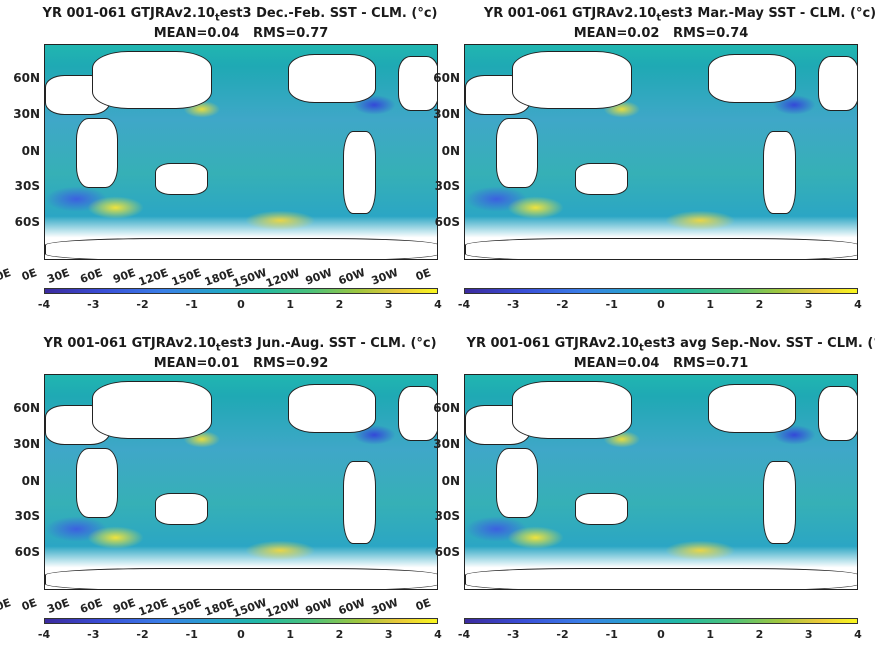 Image resolution: width=875 pixels, height=656 pixels. Describe the element at coordinates (328, 343) in the screenshot. I see `panel-title-rest: est3 Jun.-Aug. SST - CLM. (°c)` at that location.